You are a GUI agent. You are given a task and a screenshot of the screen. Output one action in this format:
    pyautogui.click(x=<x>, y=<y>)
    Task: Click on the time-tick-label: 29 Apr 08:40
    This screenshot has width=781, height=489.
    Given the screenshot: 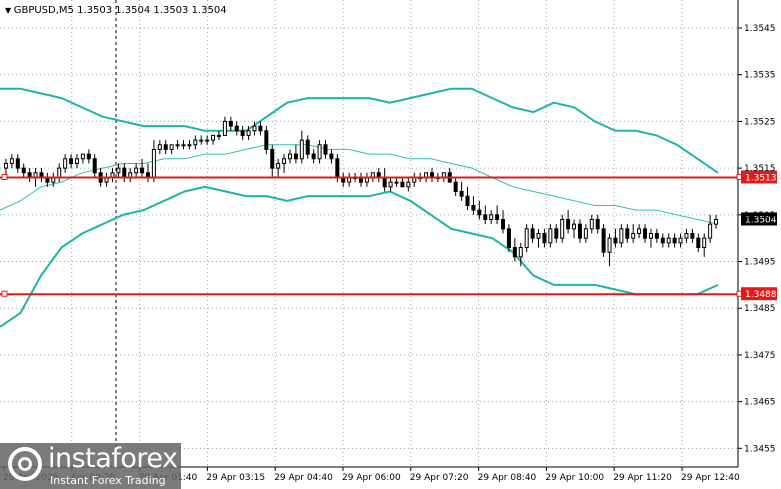 What is the action you would take?
    pyautogui.click(x=507, y=478)
    